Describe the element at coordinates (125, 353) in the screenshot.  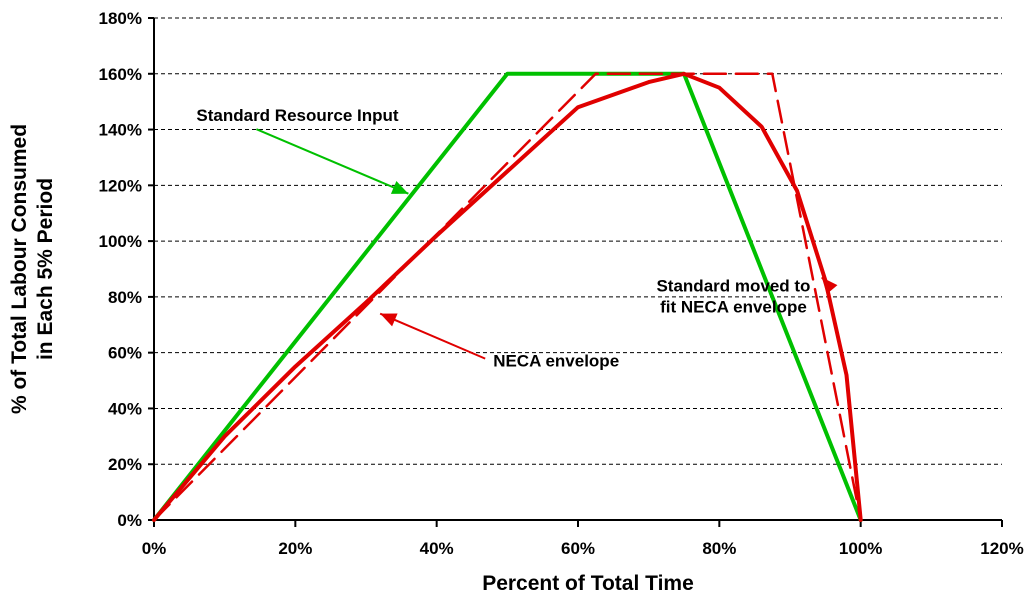
I see `y-tick-label: 60%` at that location.